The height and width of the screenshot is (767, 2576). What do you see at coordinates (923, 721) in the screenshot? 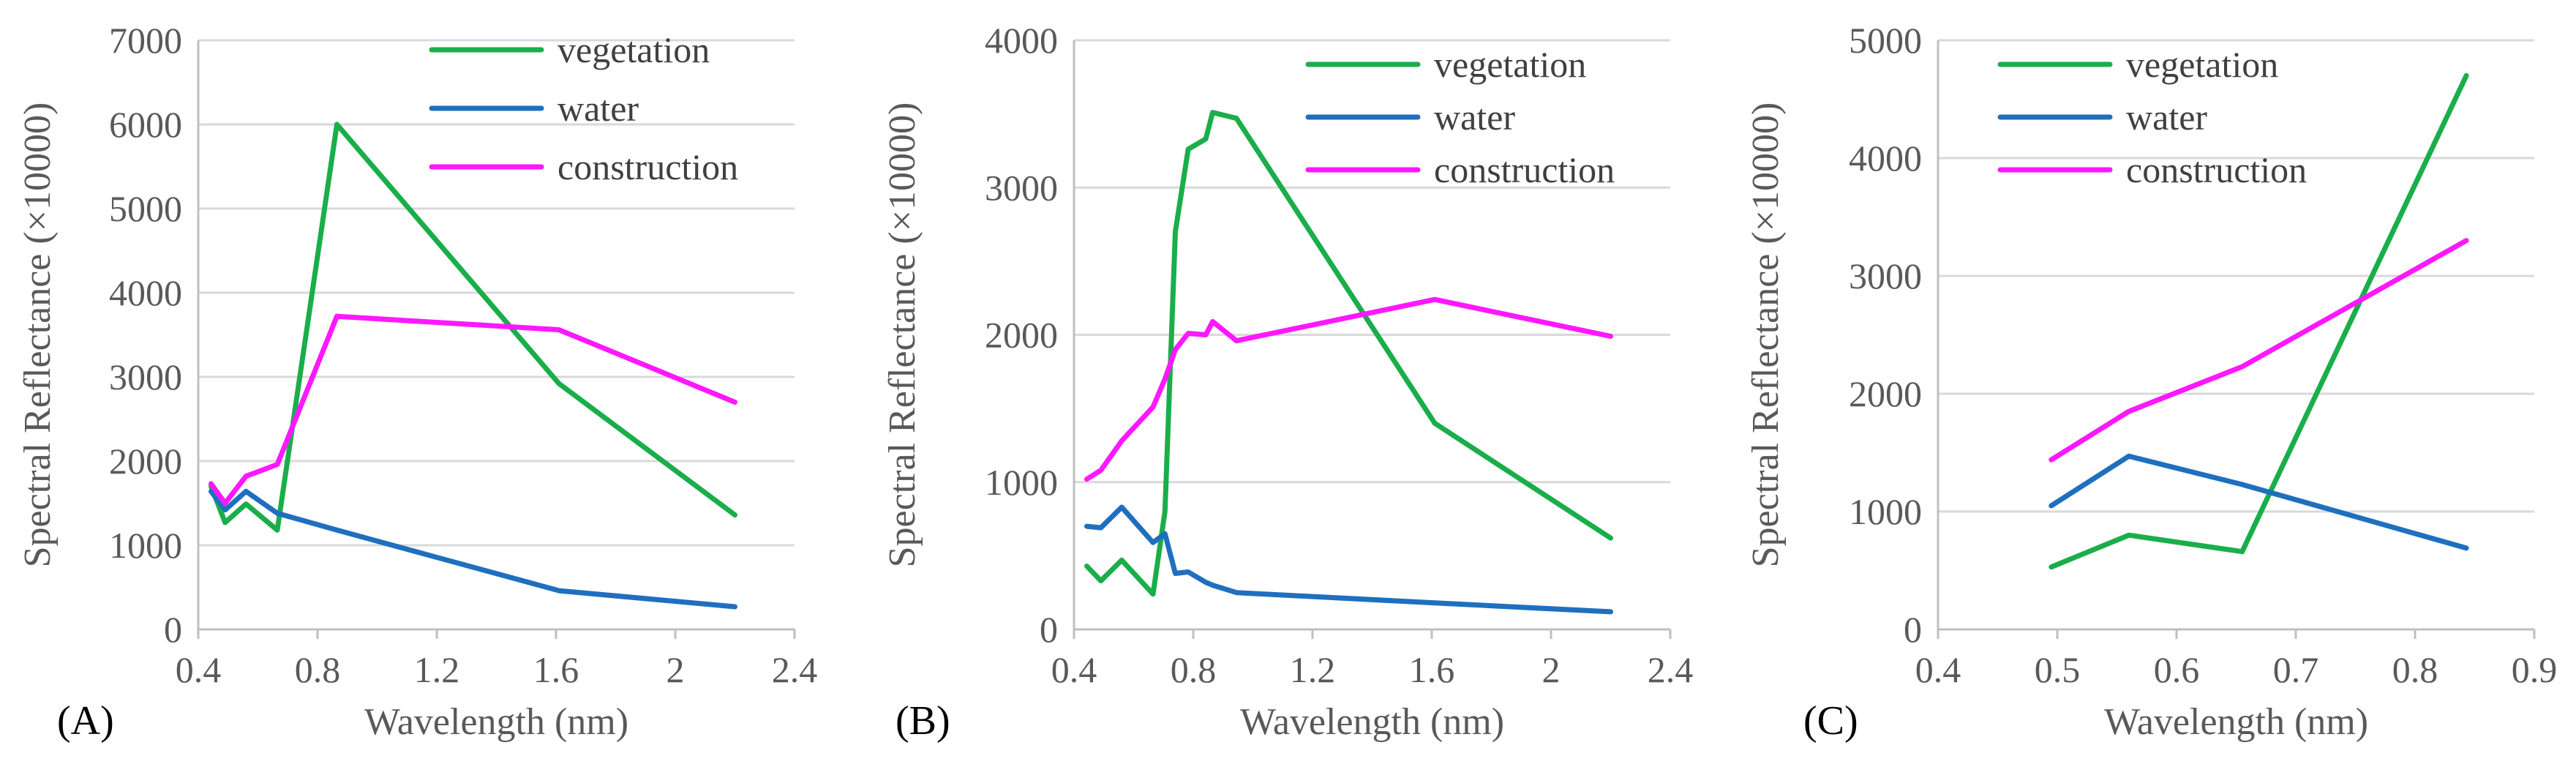
I see `panel-label: (B)` at bounding box center [923, 721].